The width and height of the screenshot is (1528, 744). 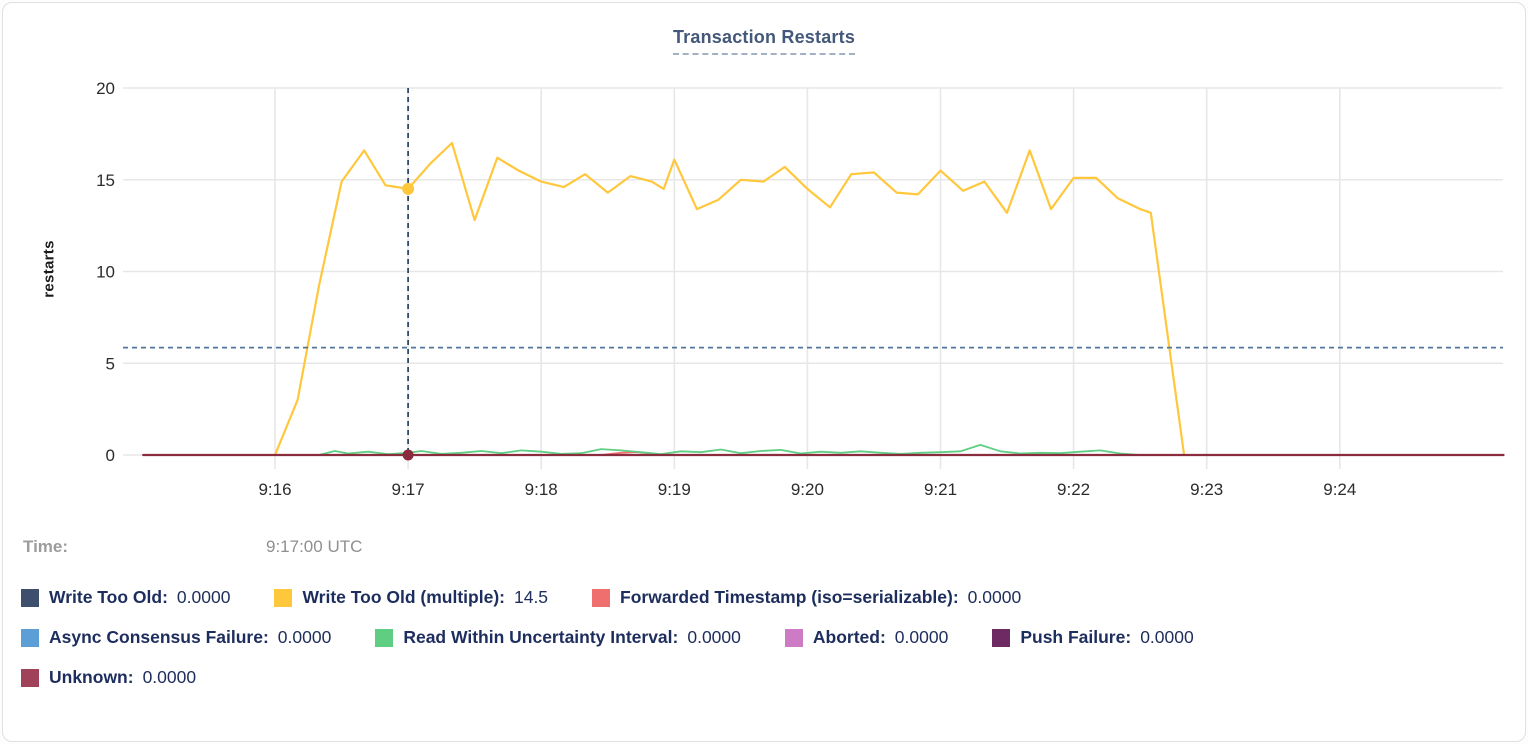 I want to click on legend-label: Unknown:, so click(x=91, y=677).